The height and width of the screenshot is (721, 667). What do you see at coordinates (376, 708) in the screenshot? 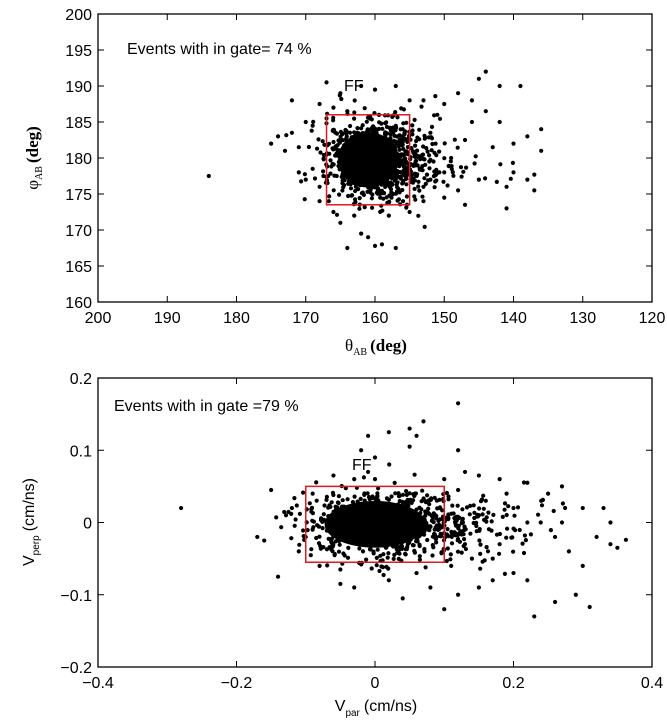
I see `chart-bottom-xlabel: Vpar (cm/ns)` at bounding box center [376, 708].